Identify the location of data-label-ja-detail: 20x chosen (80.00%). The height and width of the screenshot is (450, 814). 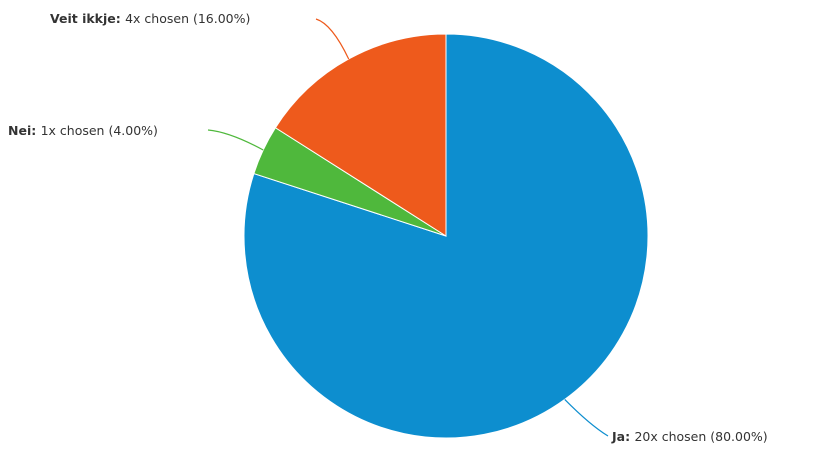
(700, 436).